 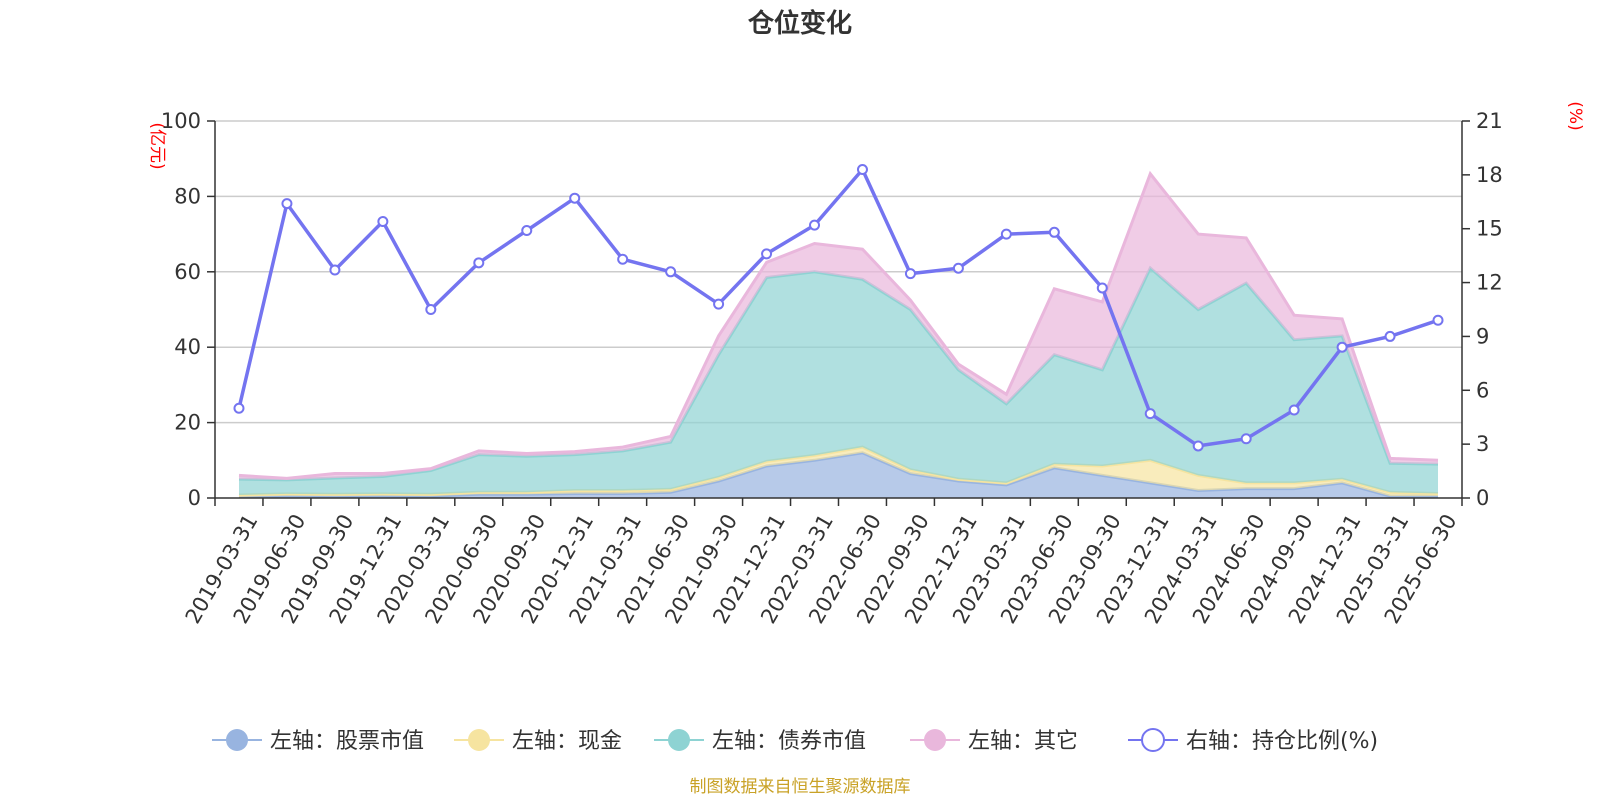 I want to click on legend-item: 左轴：现金, so click(x=538, y=741).